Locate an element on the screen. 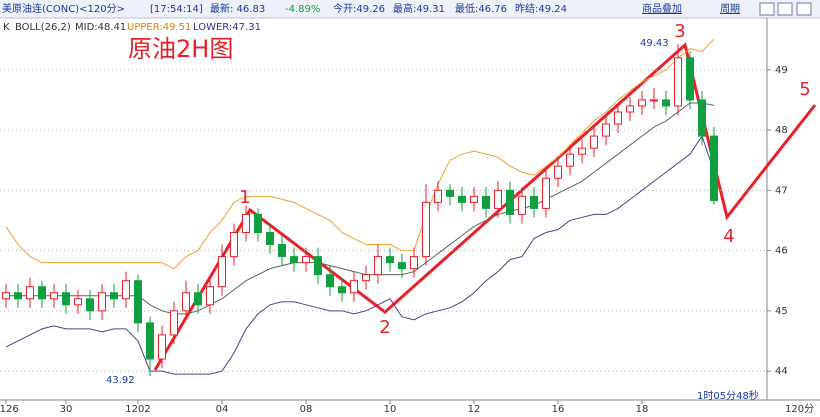 Image resolution: width=820 pixels, height=417 pixels. indicator-legend: LOWER:47.31 is located at coordinates (227, 27).